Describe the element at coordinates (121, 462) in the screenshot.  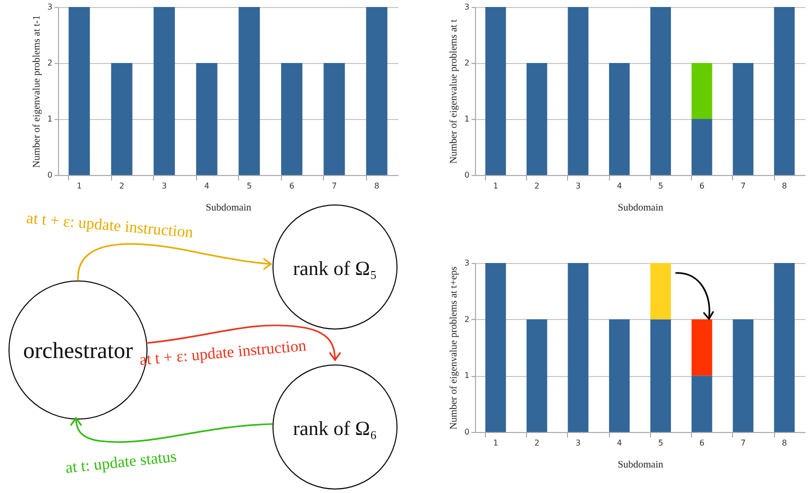
I see `text: at t: update status` at that location.